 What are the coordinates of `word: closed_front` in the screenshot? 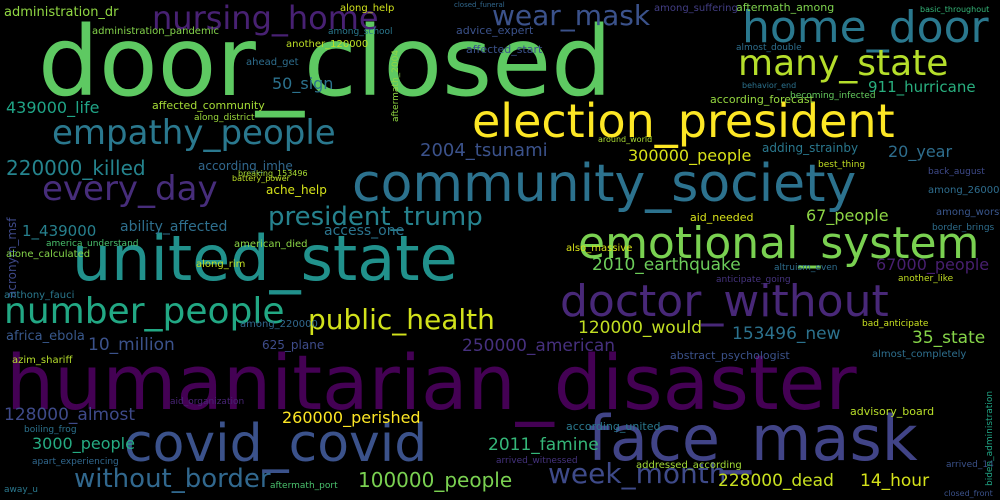 It's located at (968, 493).